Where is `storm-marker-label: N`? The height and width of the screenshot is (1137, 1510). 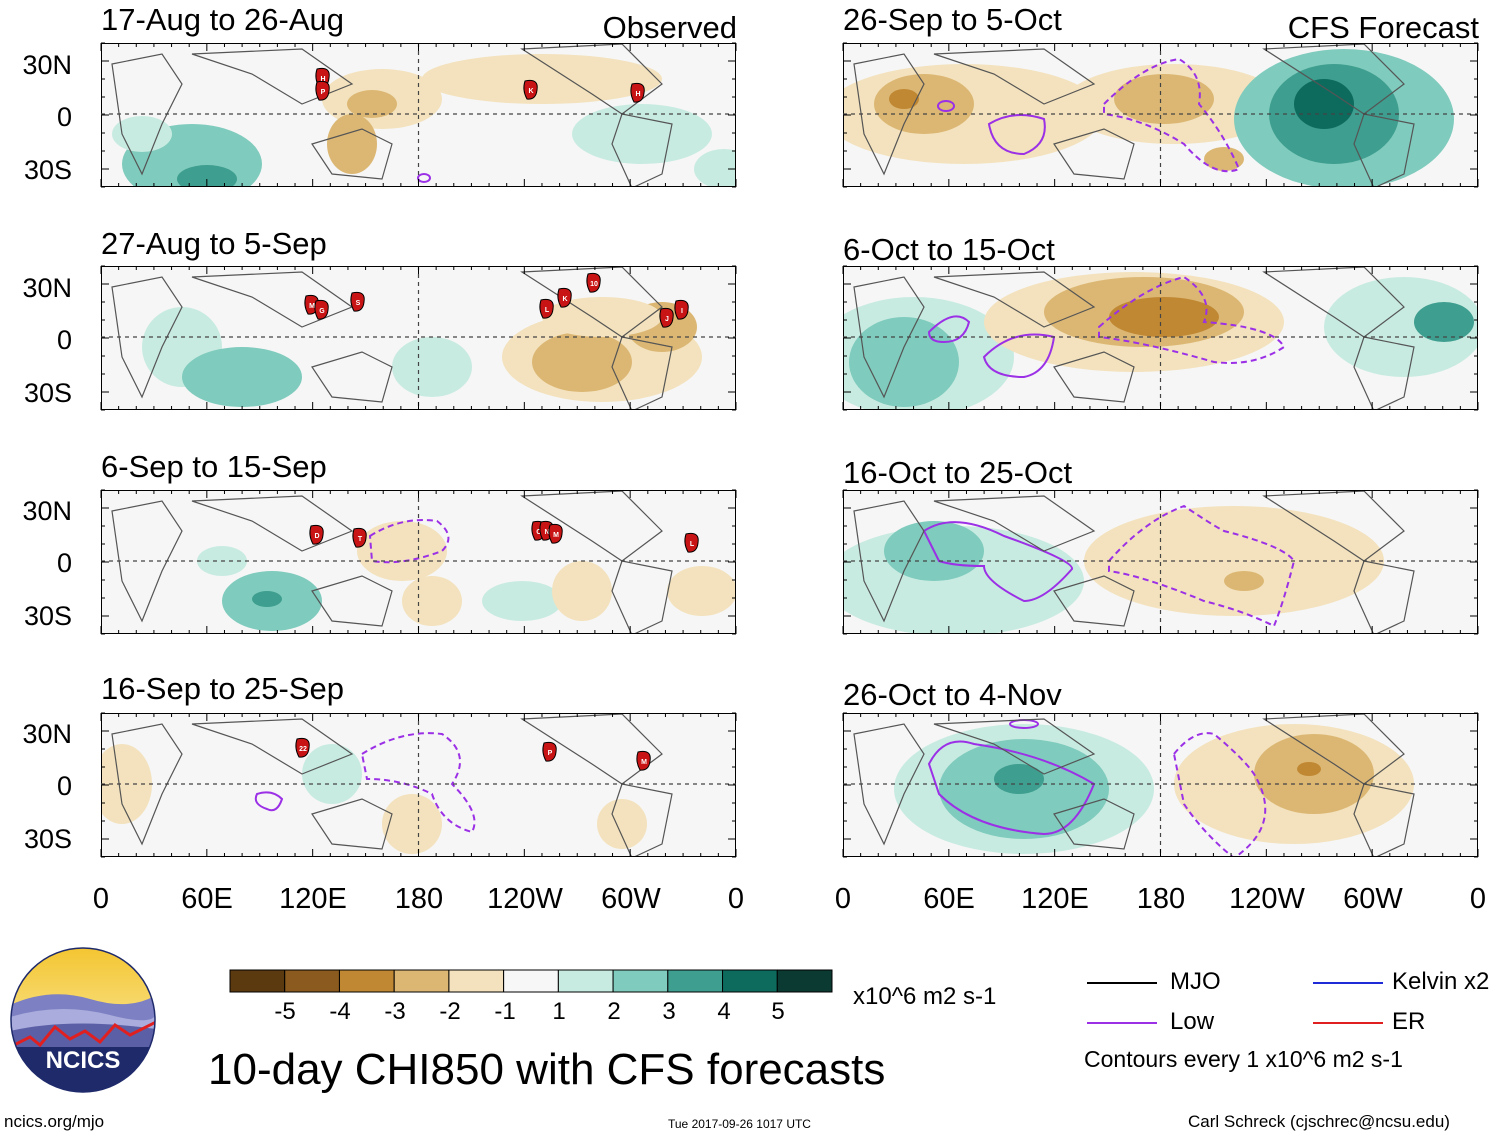 storm-marker-label: N is located at coordinates (546, 532).